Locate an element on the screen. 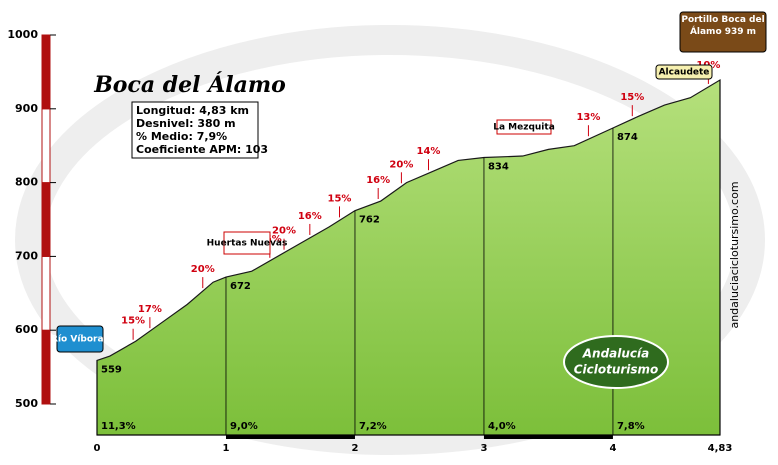  y-tick-label: 1000 is located at coordinates (22, 34).